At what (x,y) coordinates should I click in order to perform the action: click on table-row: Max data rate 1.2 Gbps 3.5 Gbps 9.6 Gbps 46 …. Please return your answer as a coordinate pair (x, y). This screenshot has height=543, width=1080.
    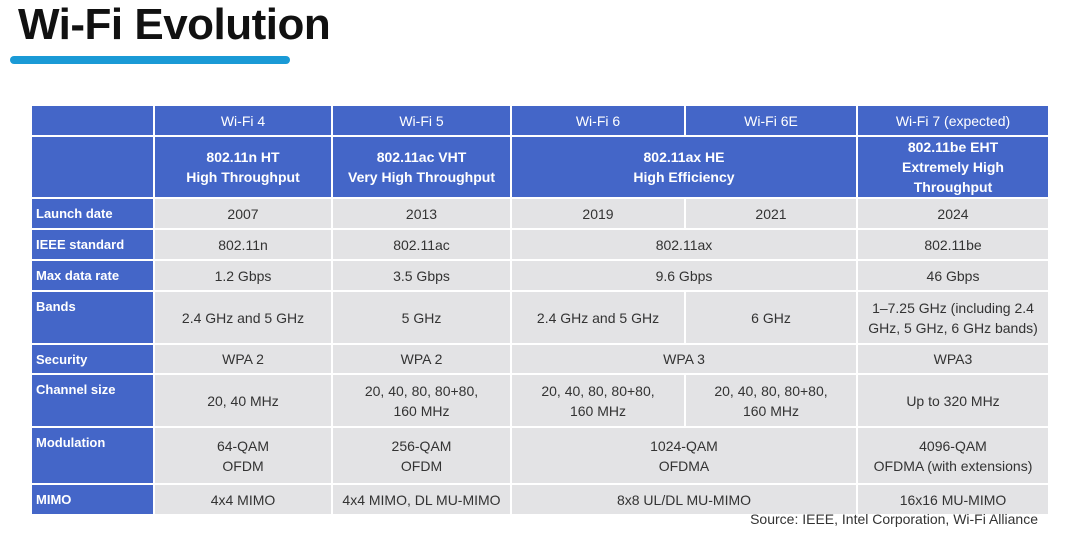
    Looking at the image, I should click on (540, 275).